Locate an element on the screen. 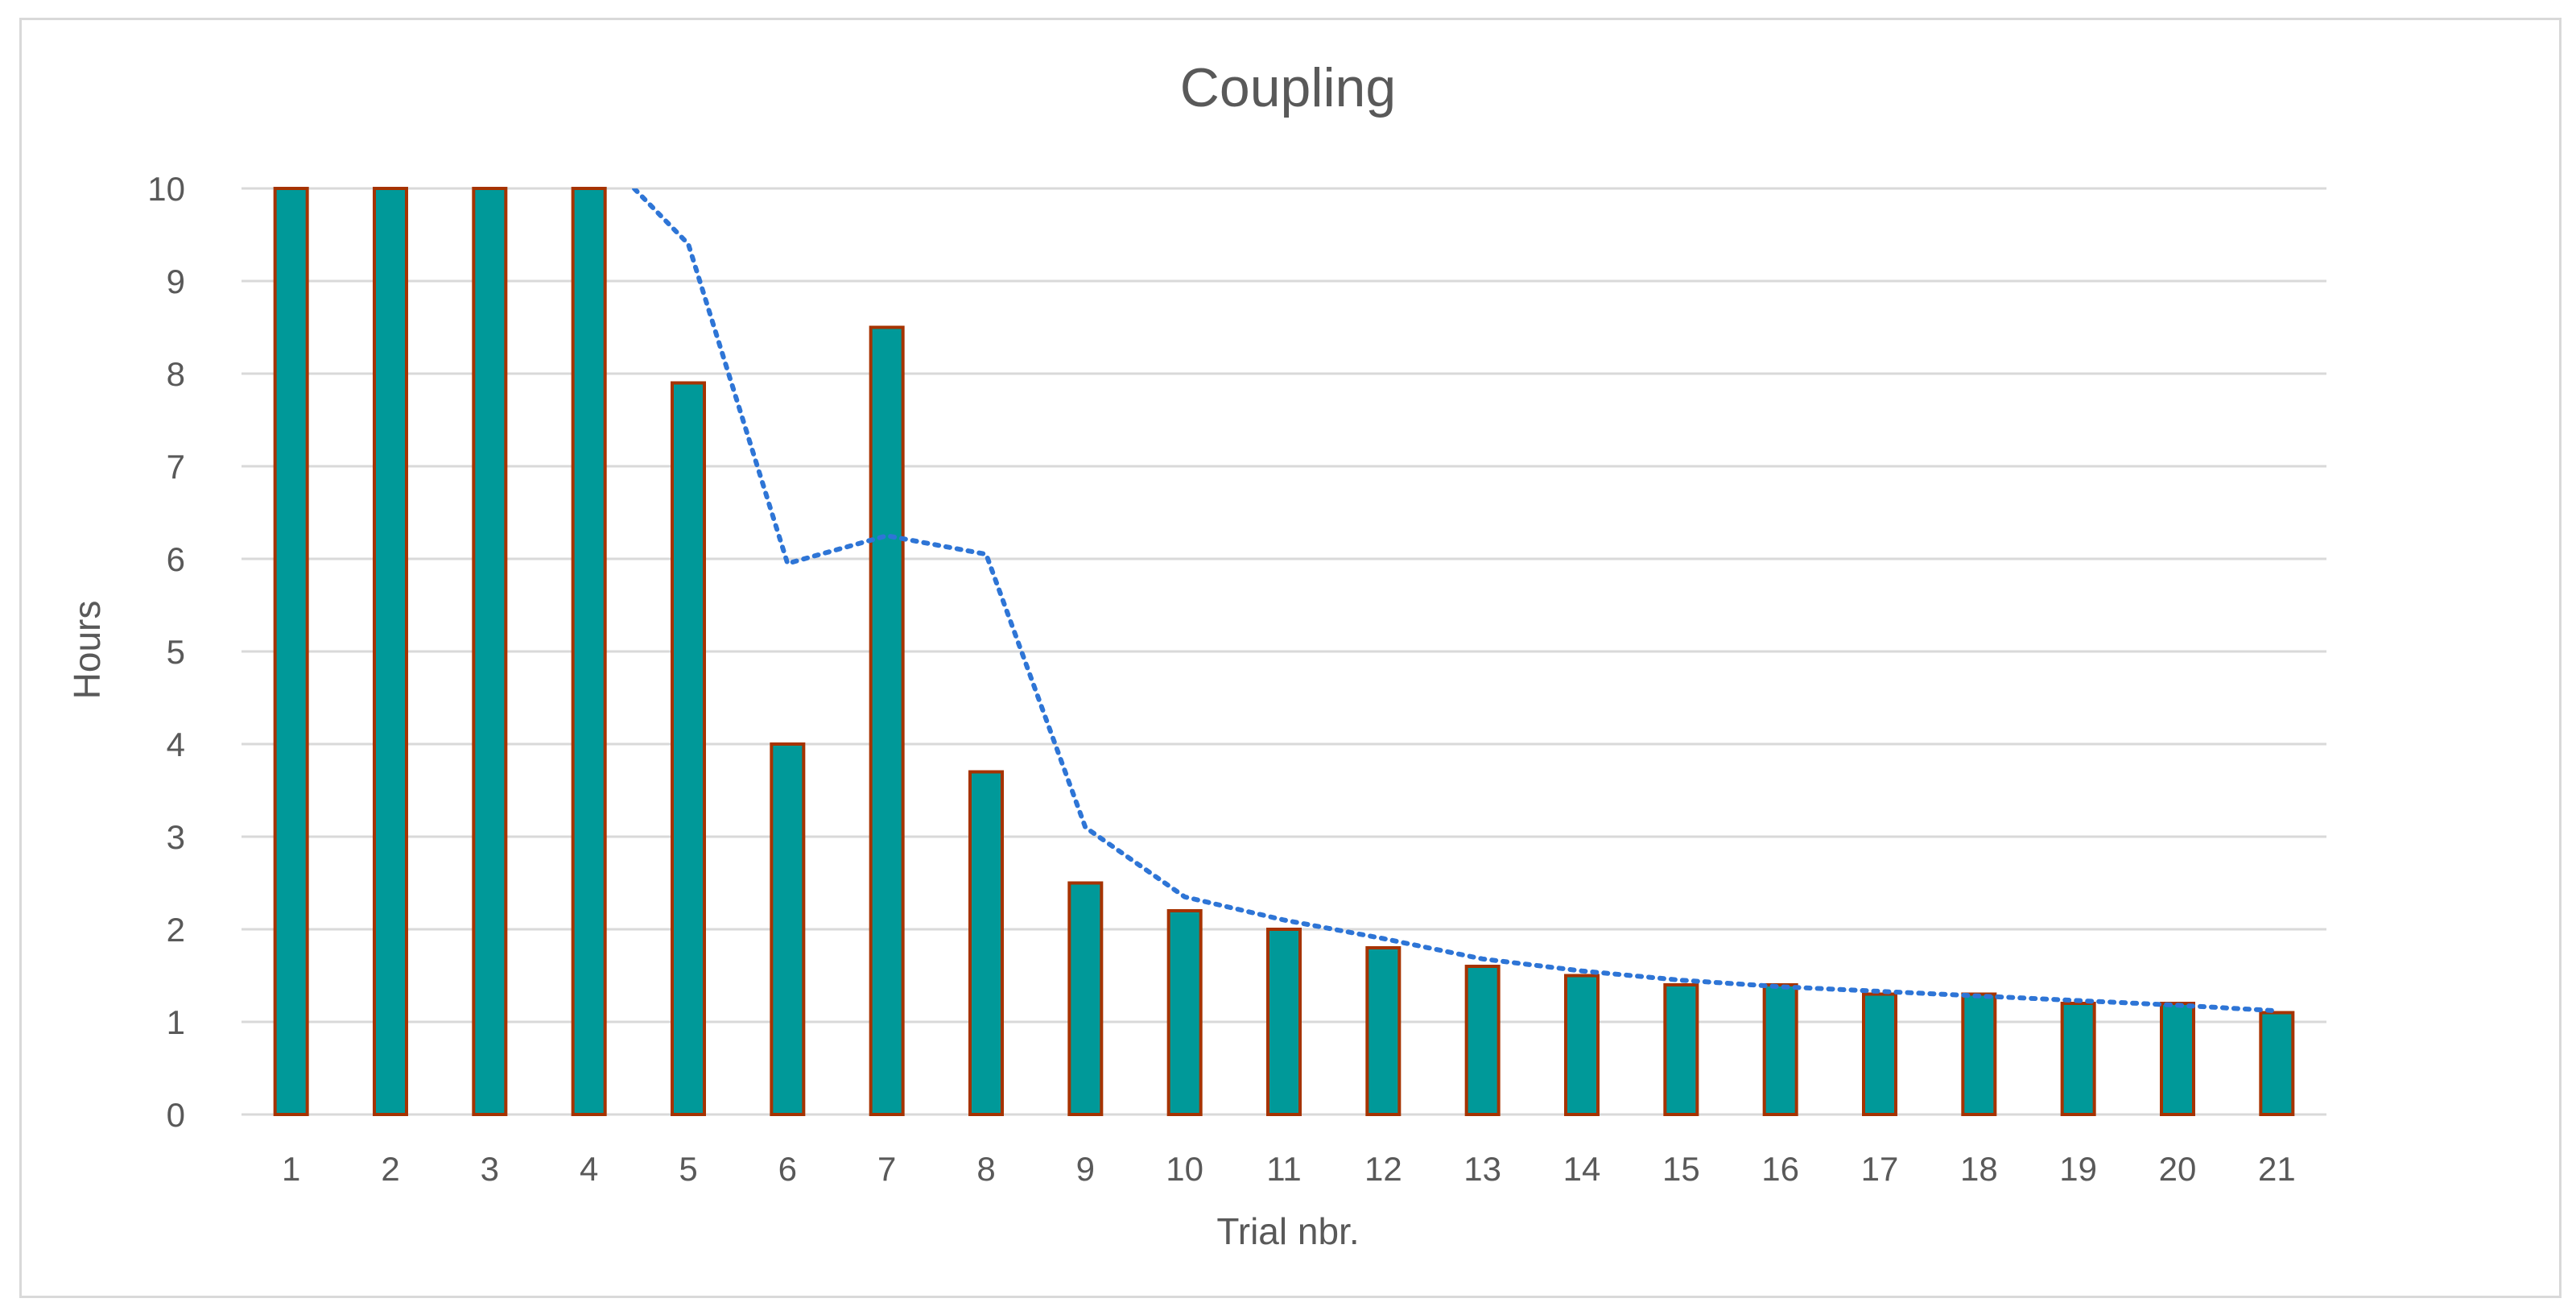  y-tick-label: 5 is located at coordinates (176, 652).